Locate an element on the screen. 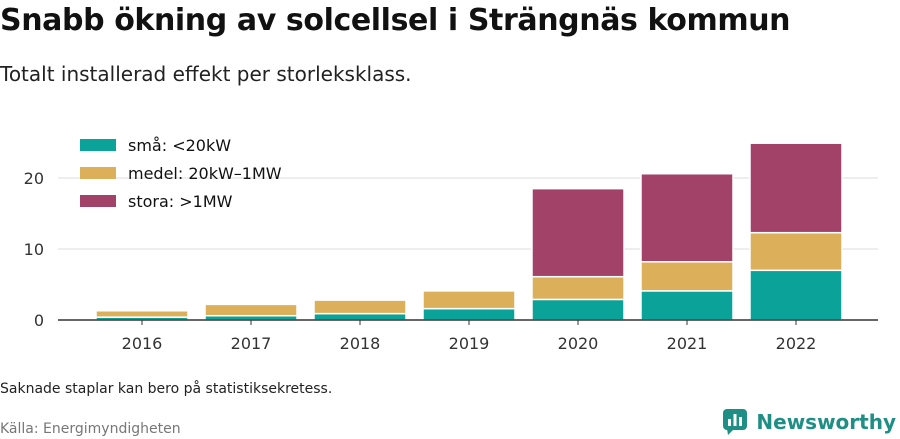  y-tick-label: 20 is located at coordinates (34, 178).